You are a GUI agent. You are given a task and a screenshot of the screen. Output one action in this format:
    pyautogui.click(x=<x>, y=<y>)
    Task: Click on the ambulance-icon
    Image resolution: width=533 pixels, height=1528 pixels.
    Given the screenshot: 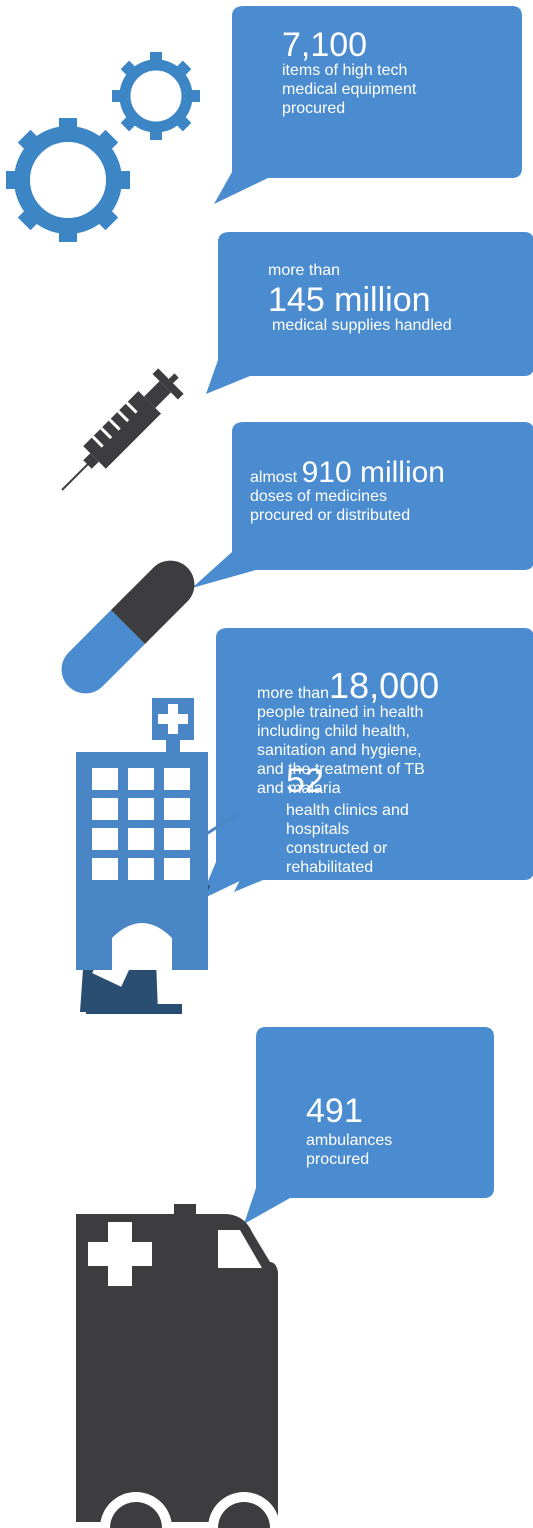 What is the action you would take?
    pyautogui.click(x=178, y=1366)
    